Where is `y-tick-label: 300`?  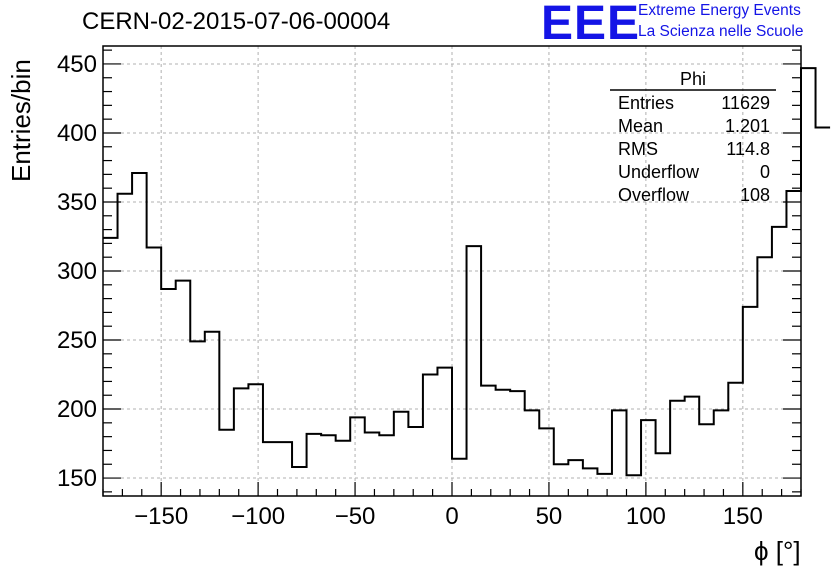 y-tick-label: 300 is located at coordinates (77, 271).